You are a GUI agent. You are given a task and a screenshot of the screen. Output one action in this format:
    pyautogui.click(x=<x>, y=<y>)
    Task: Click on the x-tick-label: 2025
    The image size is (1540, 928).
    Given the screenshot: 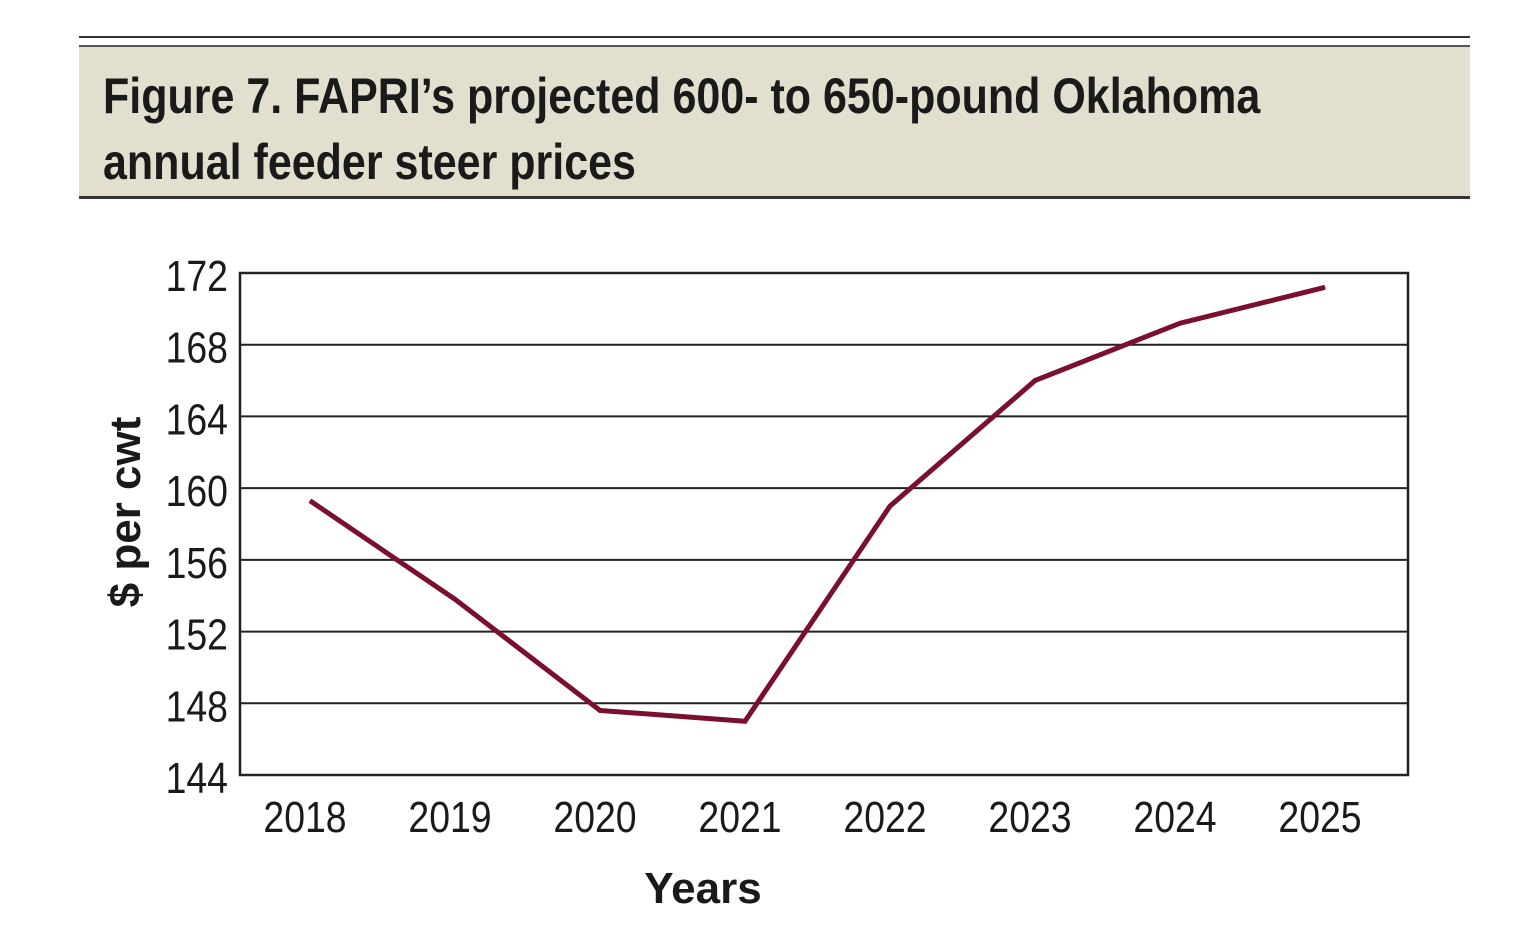 What is the action you would take?
    pyautogui.click(x=1319, y=817)
    